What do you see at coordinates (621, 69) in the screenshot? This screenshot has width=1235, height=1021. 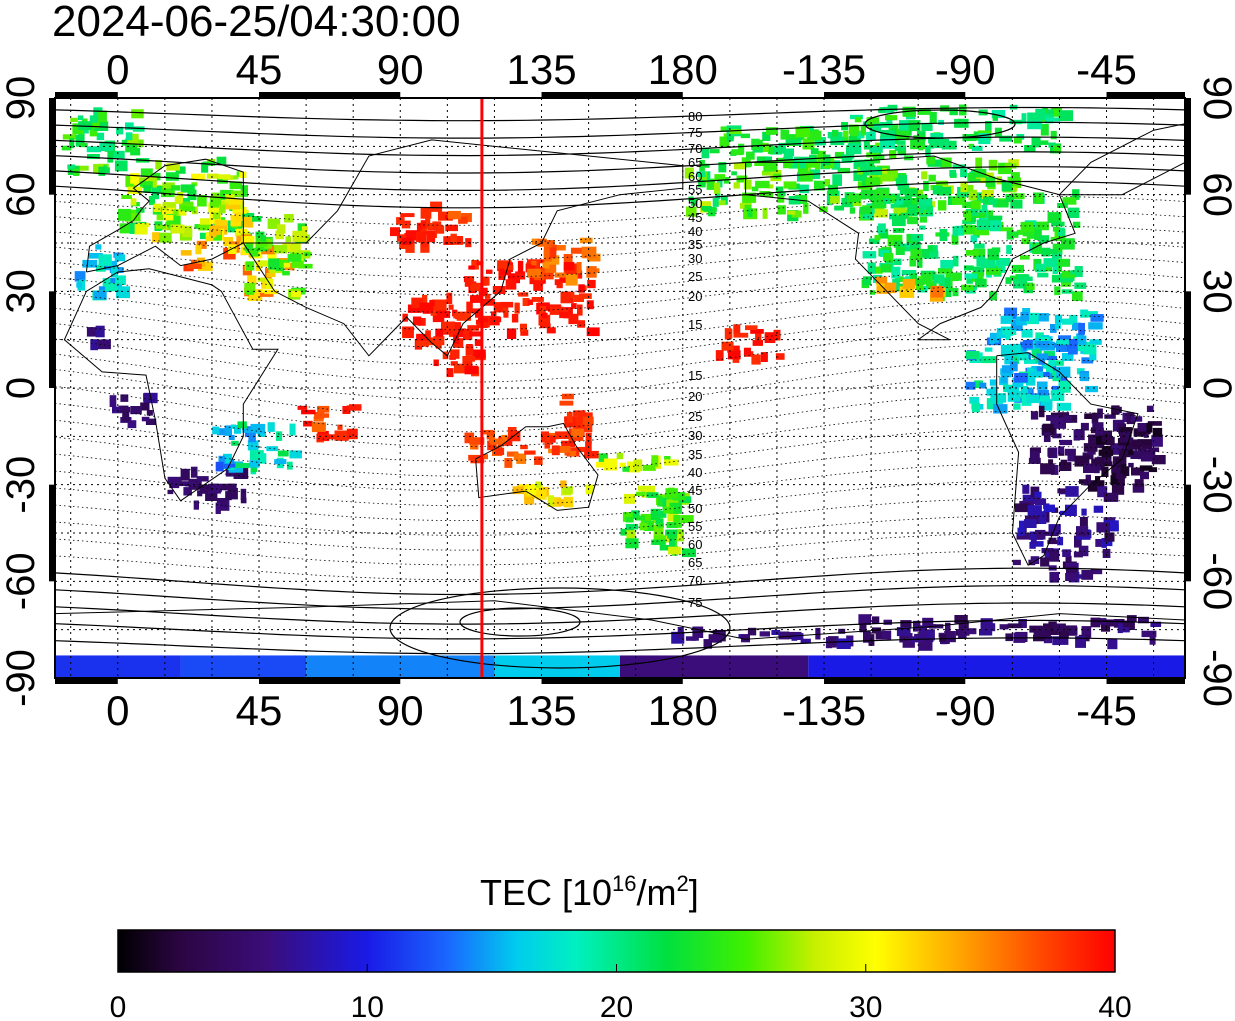 I see `lon-ticks-top: 0 45 90 135 180 -135 -90 -45` at bounding box center [621, 69].